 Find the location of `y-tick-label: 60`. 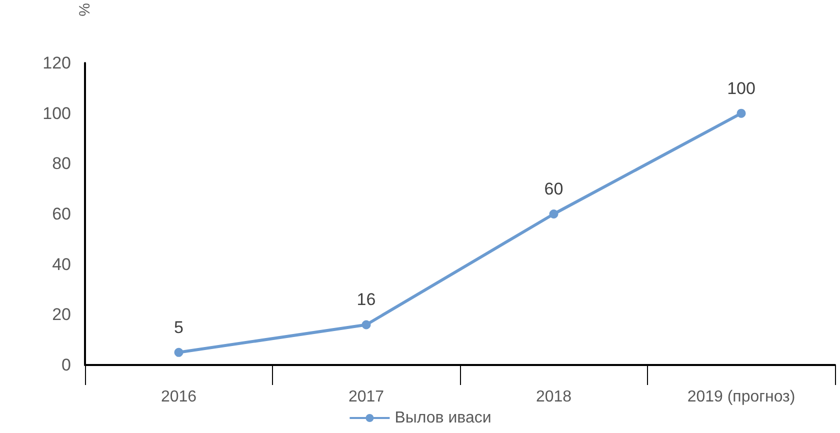

y-tick-label: 60 is located at coordinates (61, 214).